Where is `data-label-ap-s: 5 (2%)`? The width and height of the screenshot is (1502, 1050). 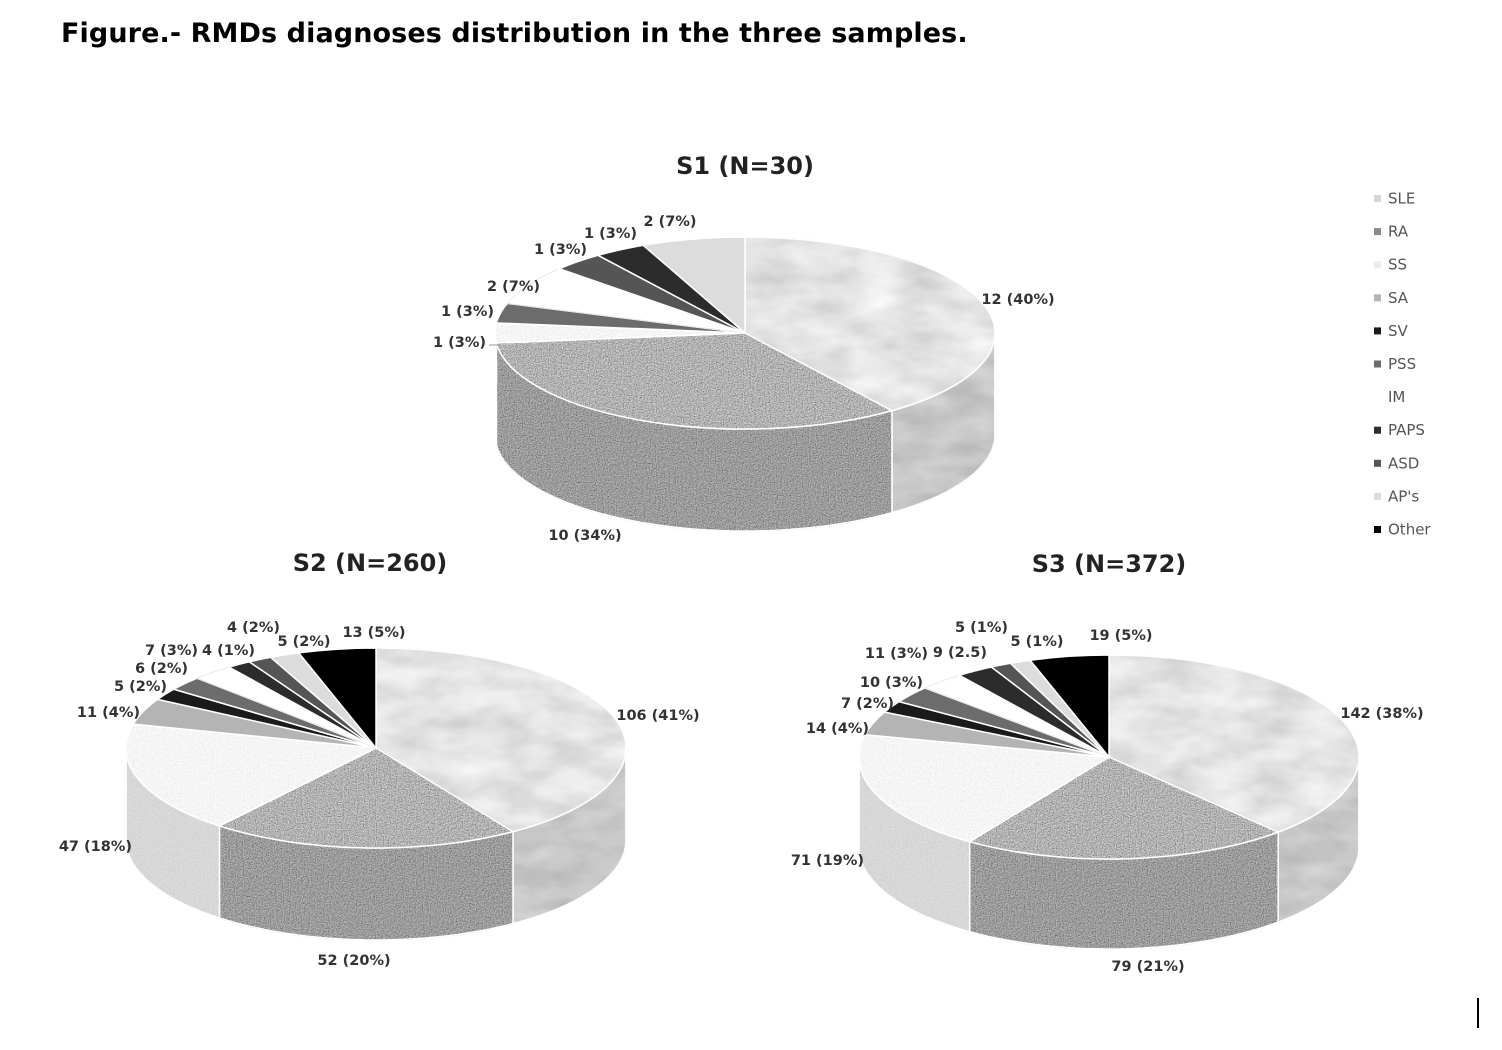 data-label-ap-s: 5 (2%) is located at coordinates (303, 642).